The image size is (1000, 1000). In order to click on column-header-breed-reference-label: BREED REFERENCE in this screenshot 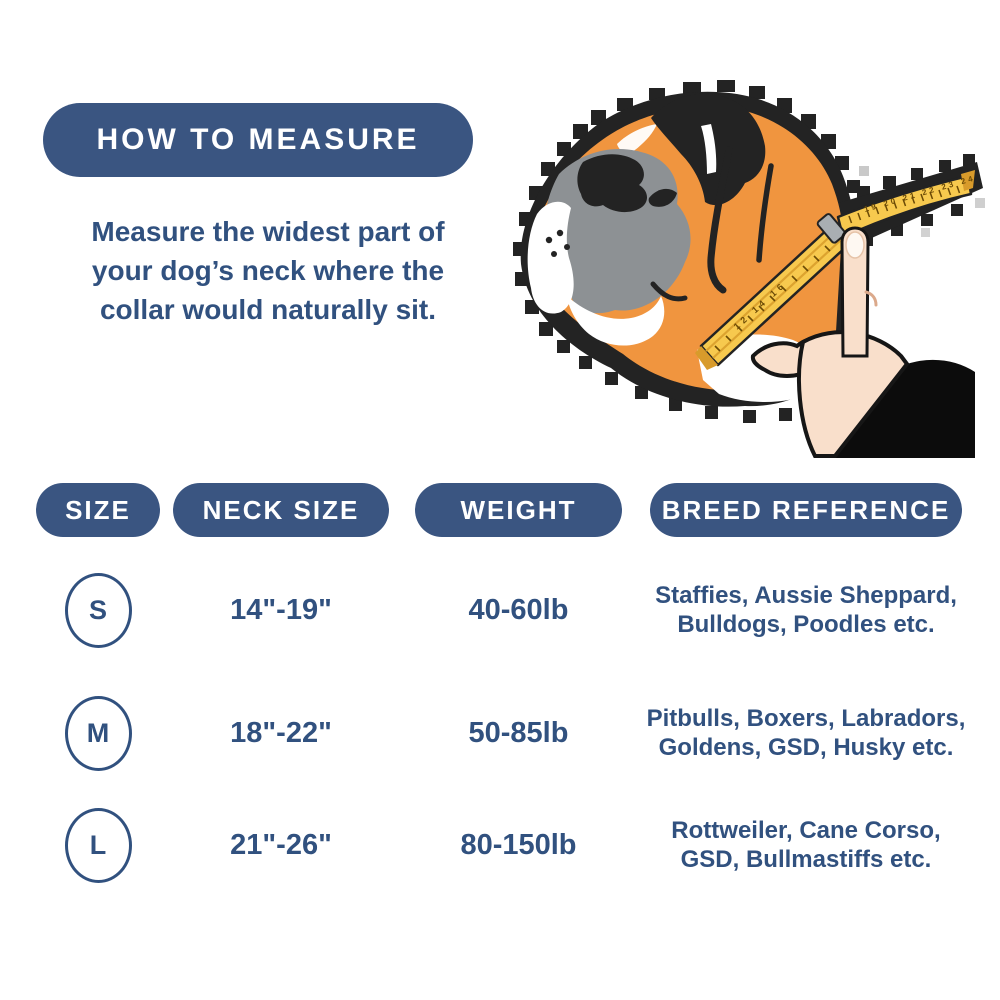, I will do `click(806, 509)`.